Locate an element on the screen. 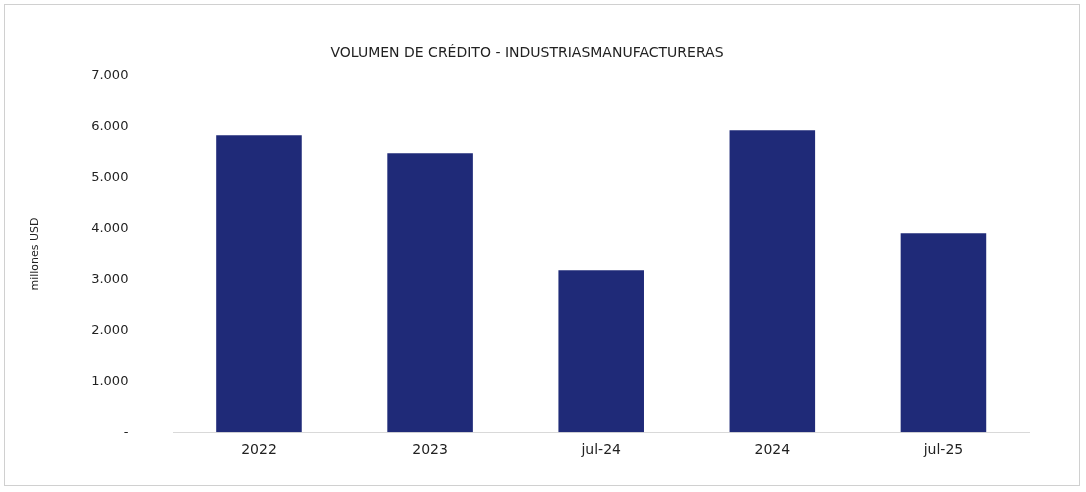 This screenshot has height=492, width=1086. y-tick-label: 2.000 is located at coordinates (110, 329).